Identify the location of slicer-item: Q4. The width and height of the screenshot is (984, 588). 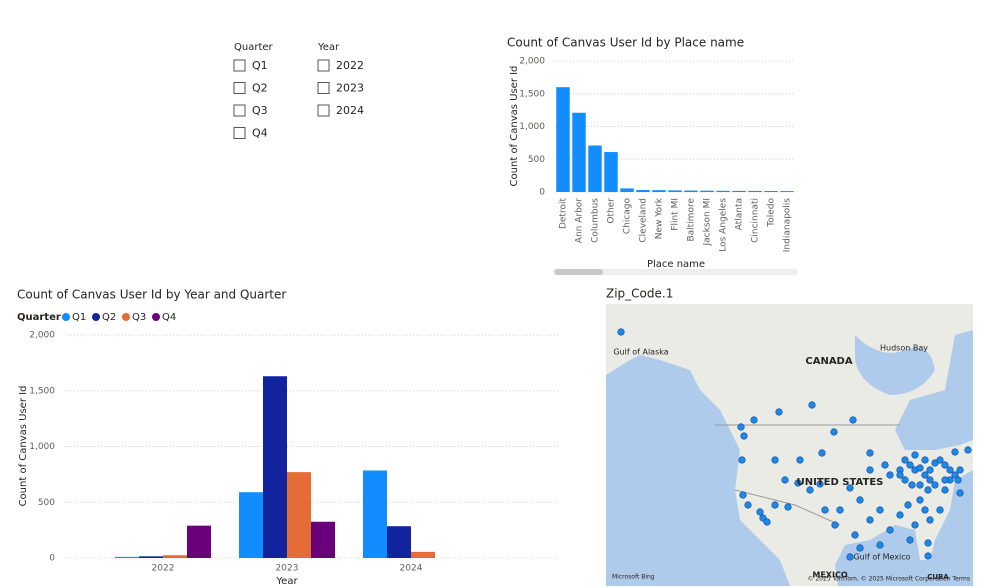
(260, 133).